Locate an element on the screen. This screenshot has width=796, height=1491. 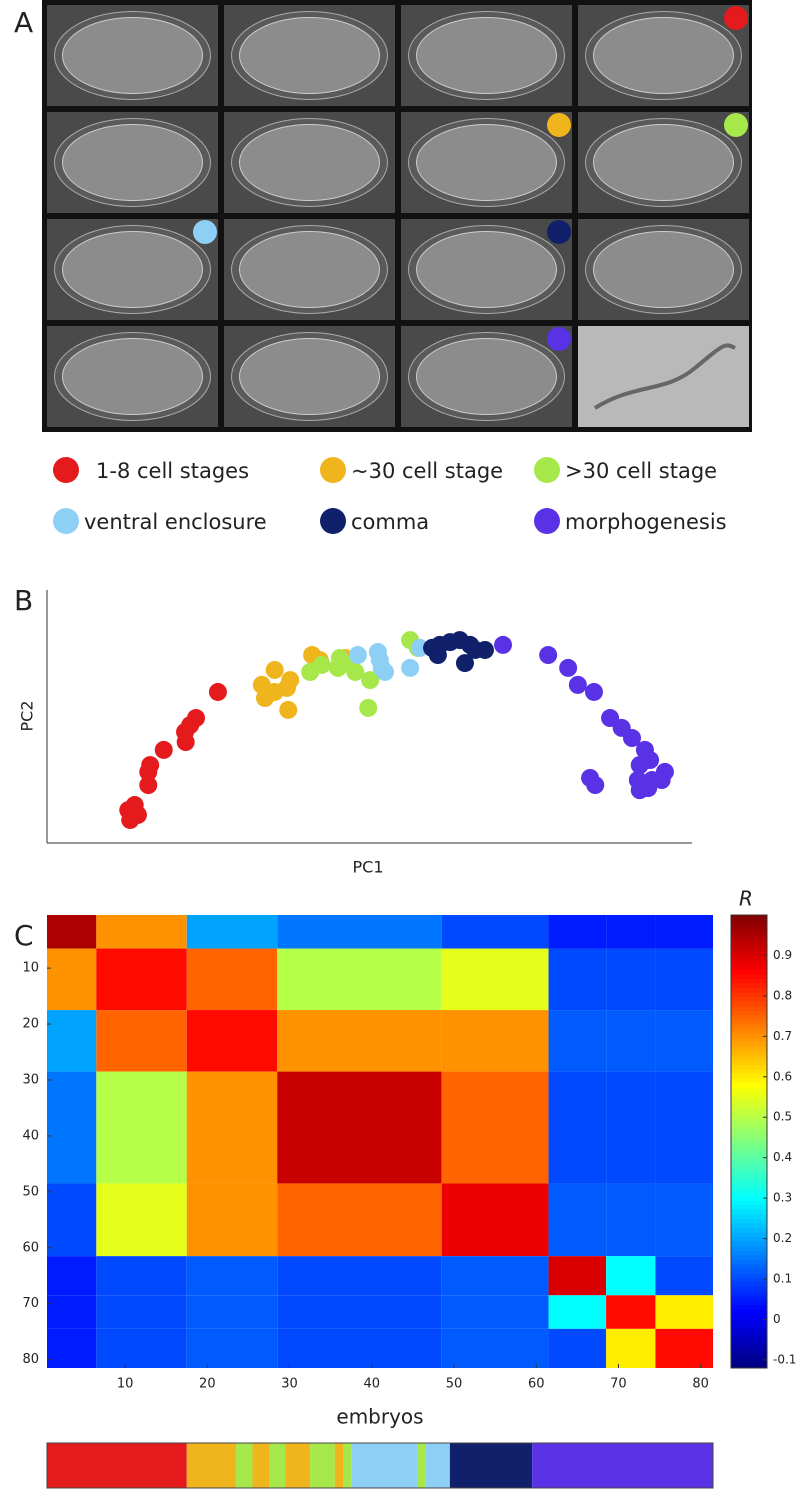
x-axis-label: embryos is located at coordinates (379, 1417).